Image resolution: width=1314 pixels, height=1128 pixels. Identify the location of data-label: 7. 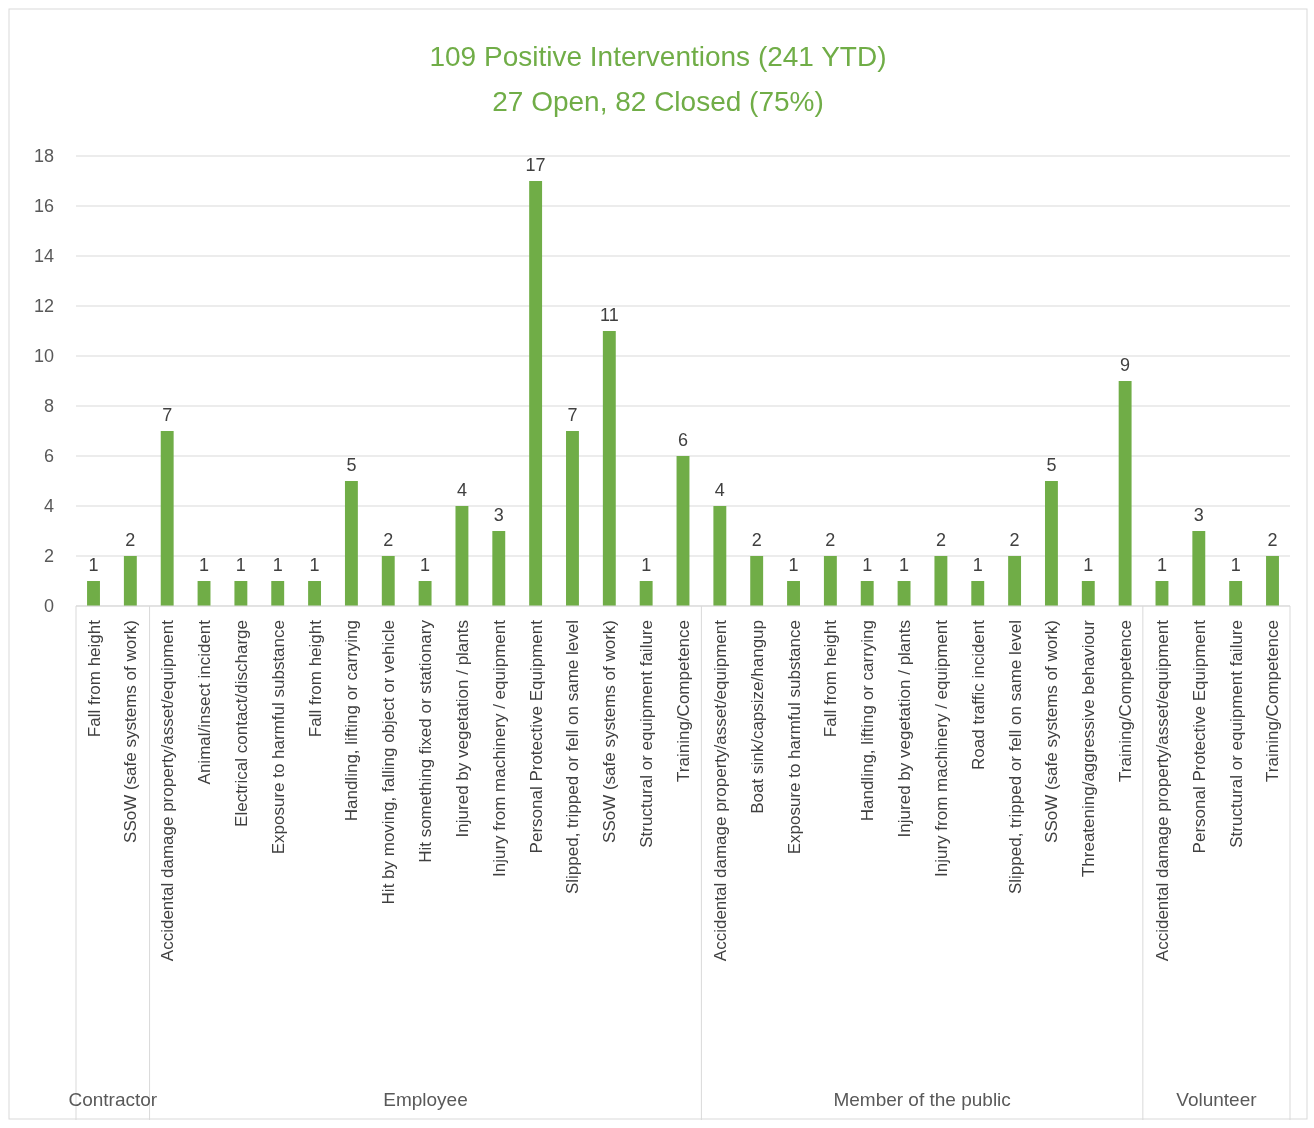
(167, 415).